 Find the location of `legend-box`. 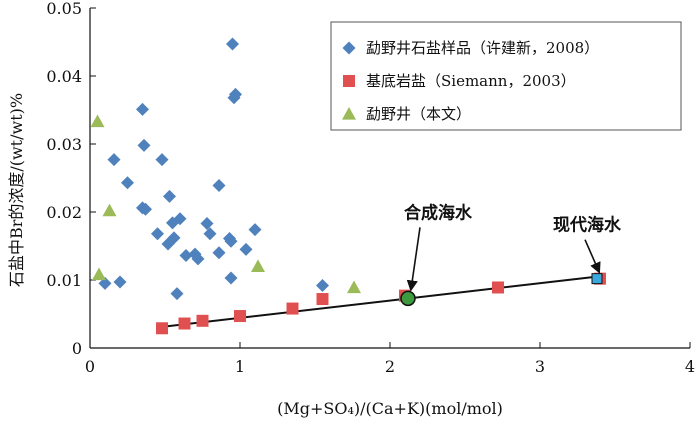

legend-box is located at coordinates (506, 76).